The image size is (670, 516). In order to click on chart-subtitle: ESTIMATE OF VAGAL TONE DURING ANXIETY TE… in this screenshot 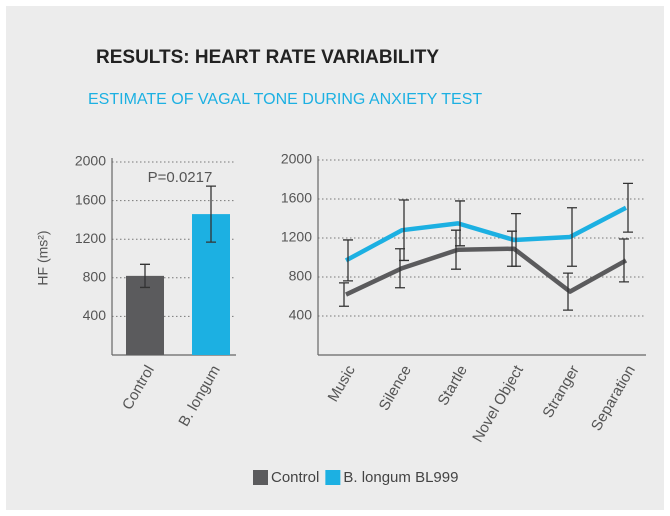, I will do `click(285, 99)`.